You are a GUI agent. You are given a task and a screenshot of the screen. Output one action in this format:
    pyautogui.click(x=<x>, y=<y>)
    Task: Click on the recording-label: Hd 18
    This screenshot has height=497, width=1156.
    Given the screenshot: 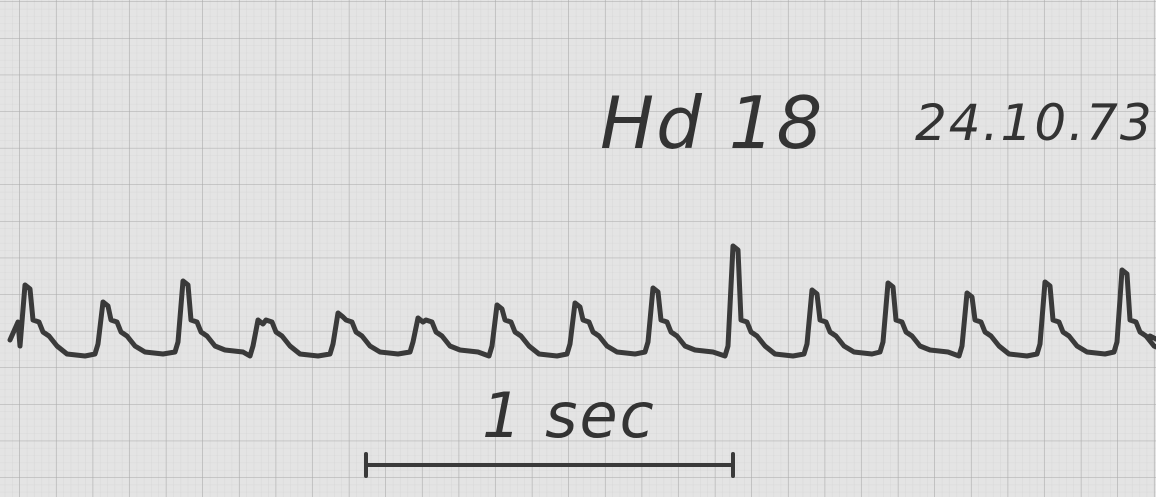 What is the action you would take?
    pyautogui.click(x=712, y=123)
    